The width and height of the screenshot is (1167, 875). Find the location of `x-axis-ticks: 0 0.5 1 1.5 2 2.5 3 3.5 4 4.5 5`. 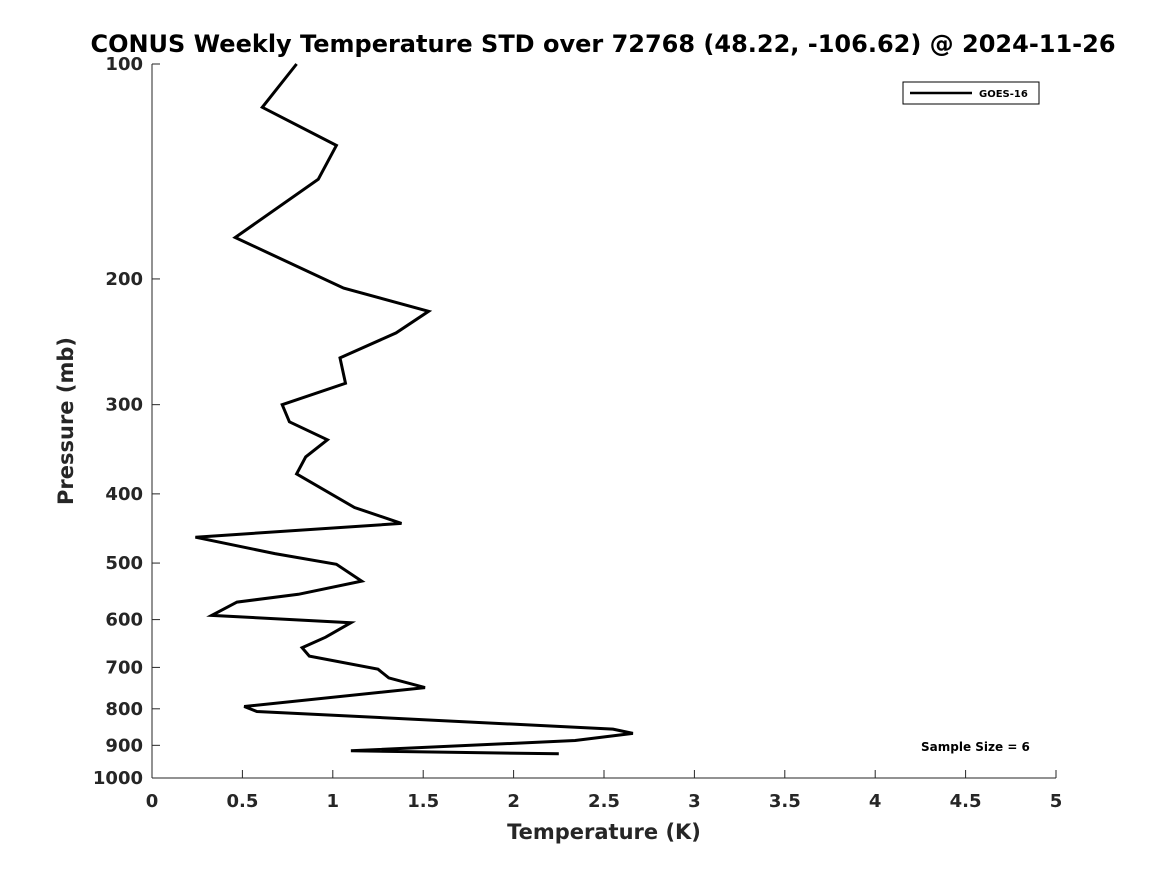

x-axis-ticks: 0 0.5 1 1.5 2 2.5 3 3.5 4 4.5 5 is located at coordinates (604, 791).